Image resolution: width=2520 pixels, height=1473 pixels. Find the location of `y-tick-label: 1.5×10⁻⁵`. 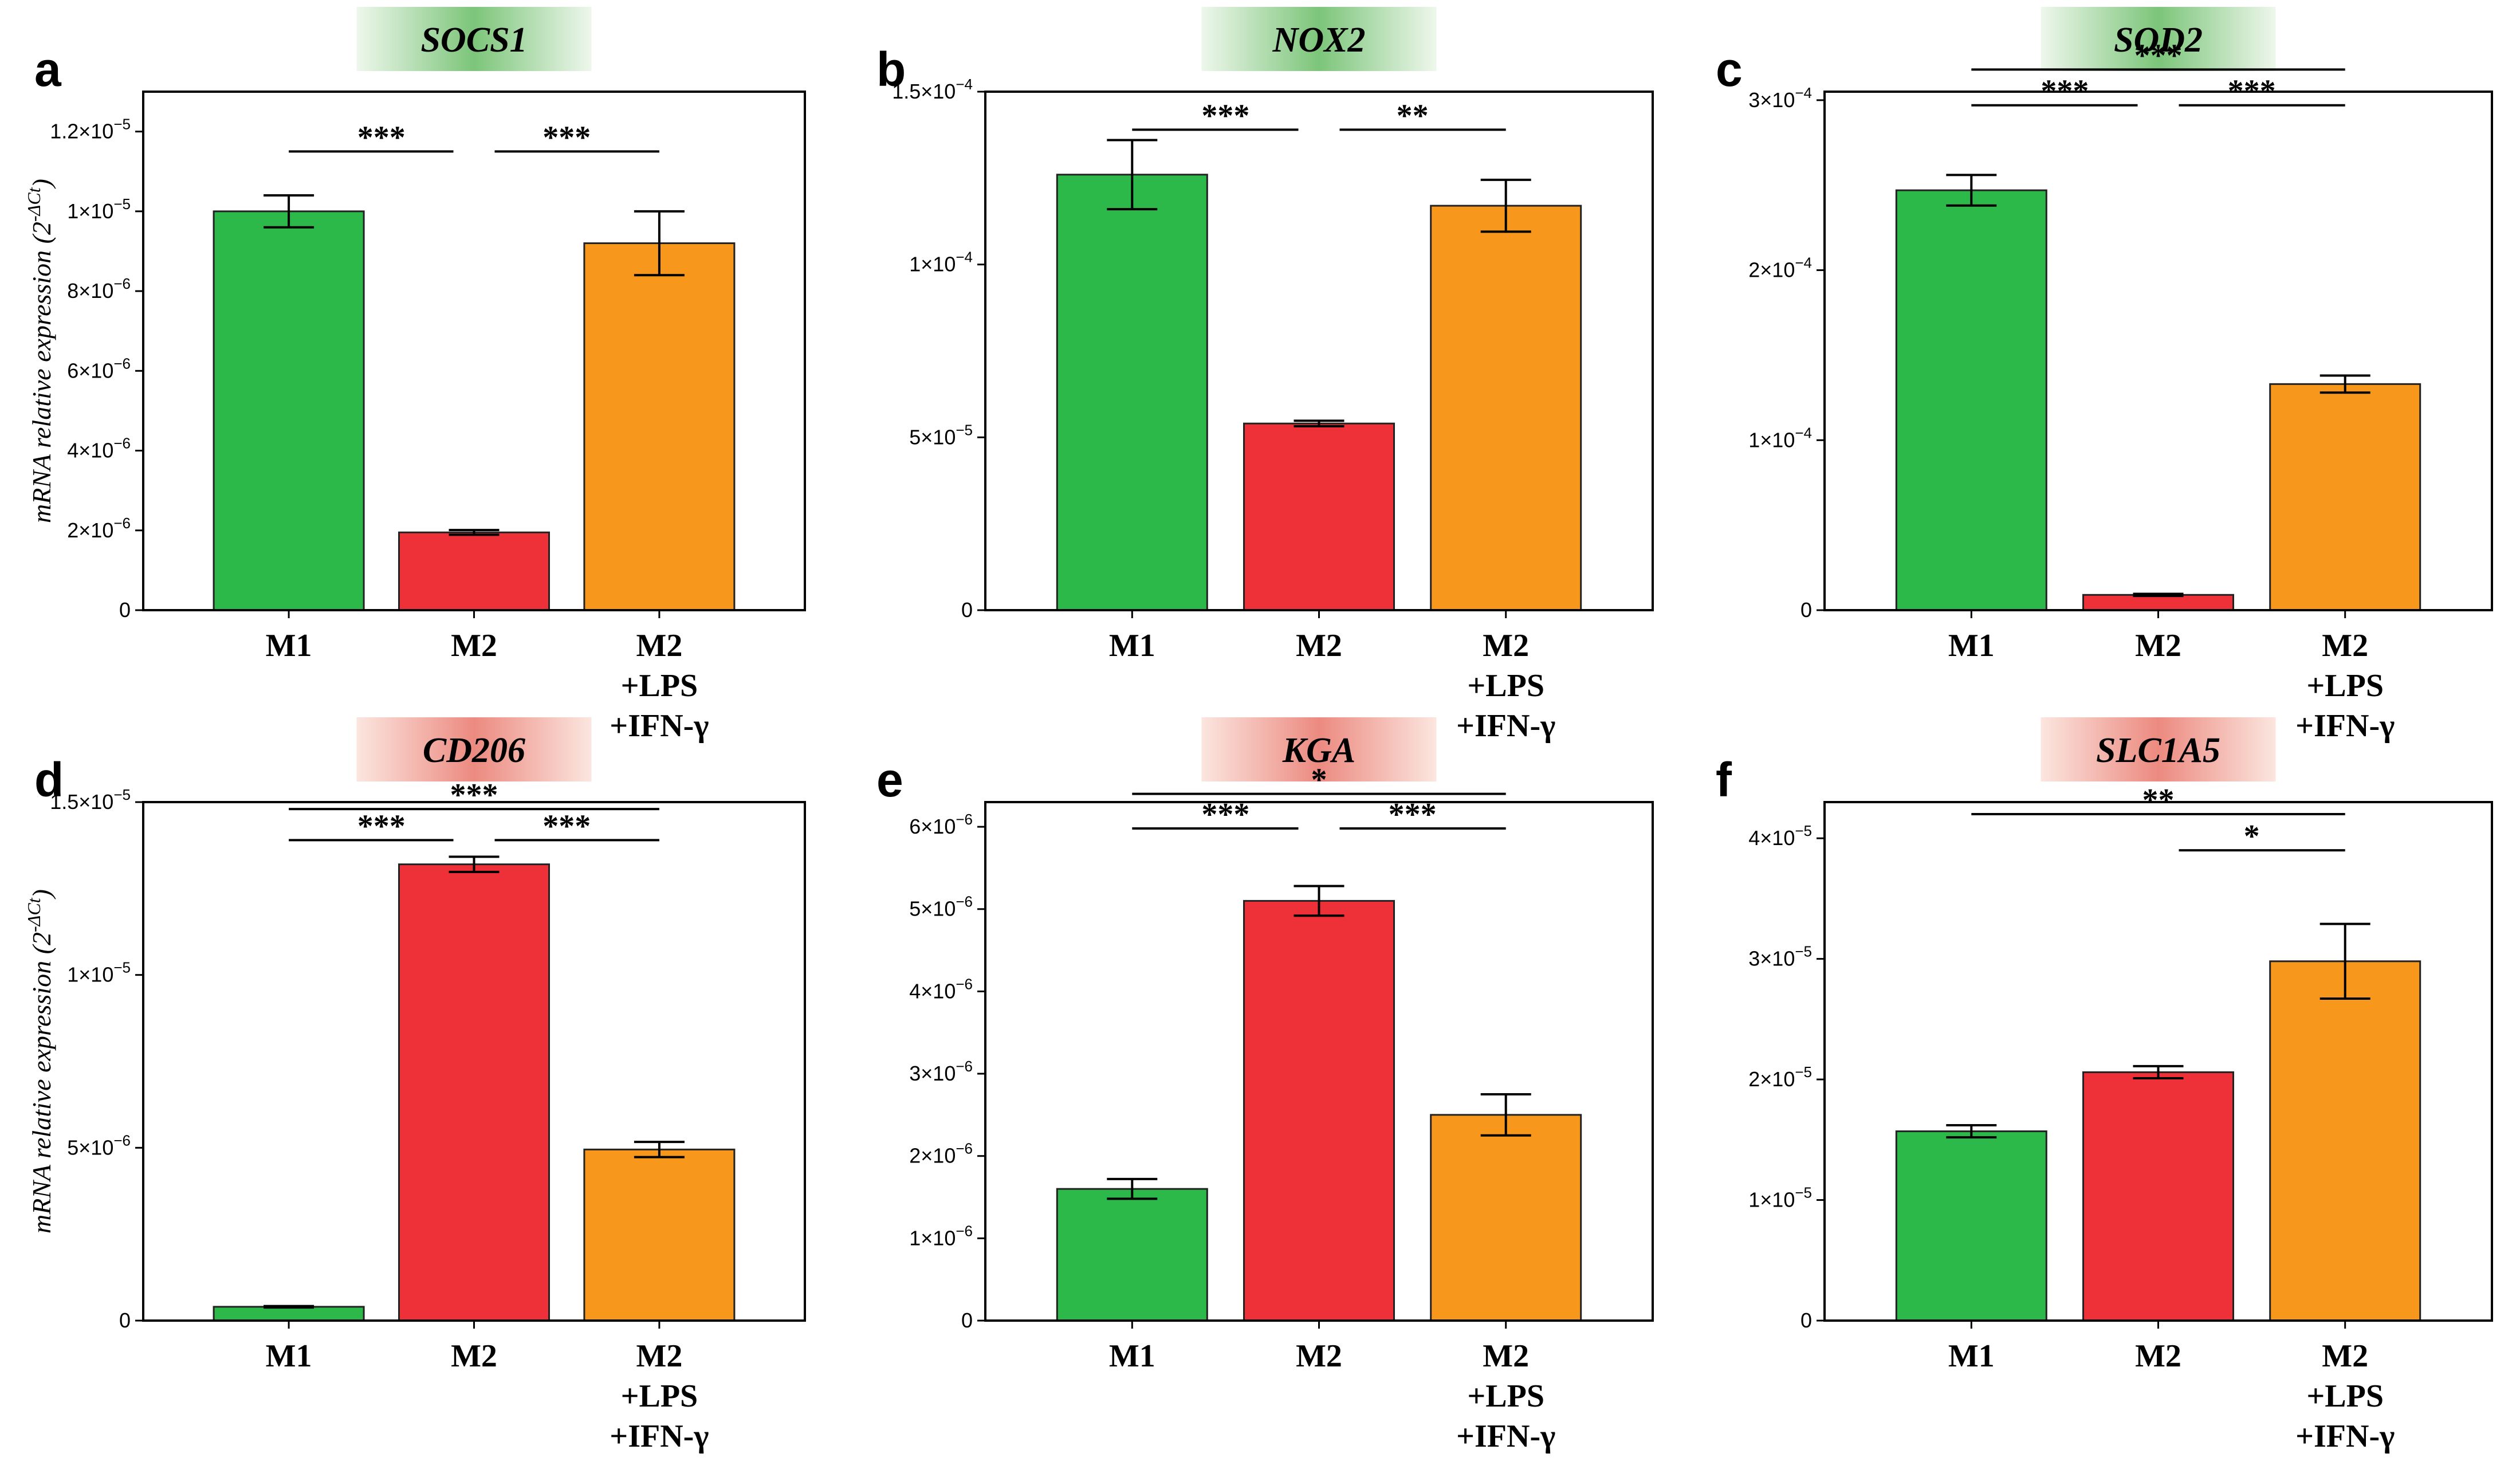

y-tick-label: 1.5×10⁻⁵ is located at coordinates (91, 800).